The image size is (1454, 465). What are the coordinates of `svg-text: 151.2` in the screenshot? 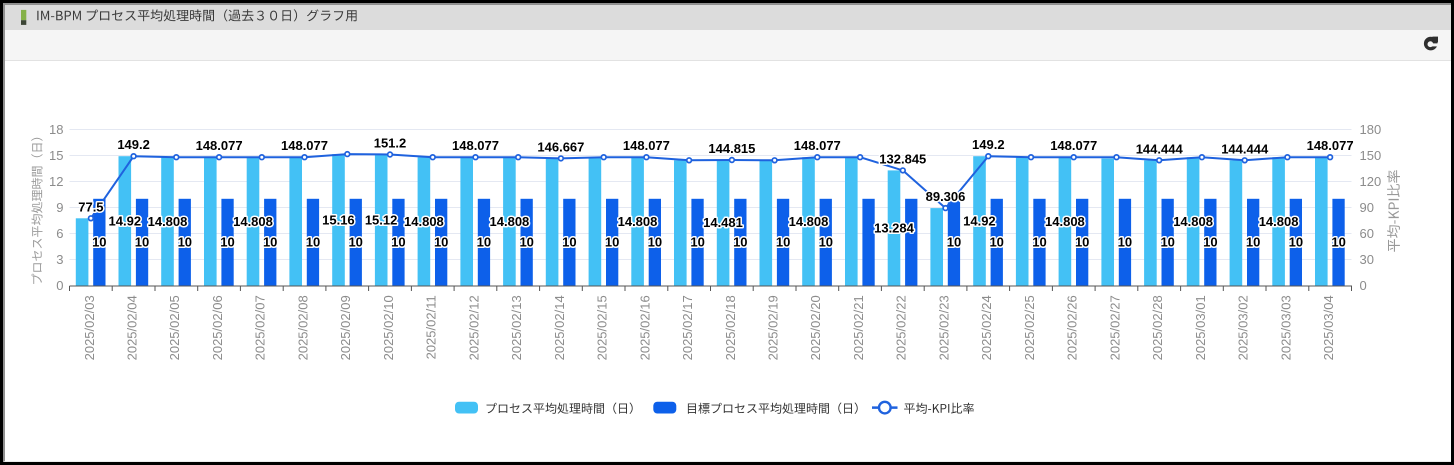 It's located at (390, 143).